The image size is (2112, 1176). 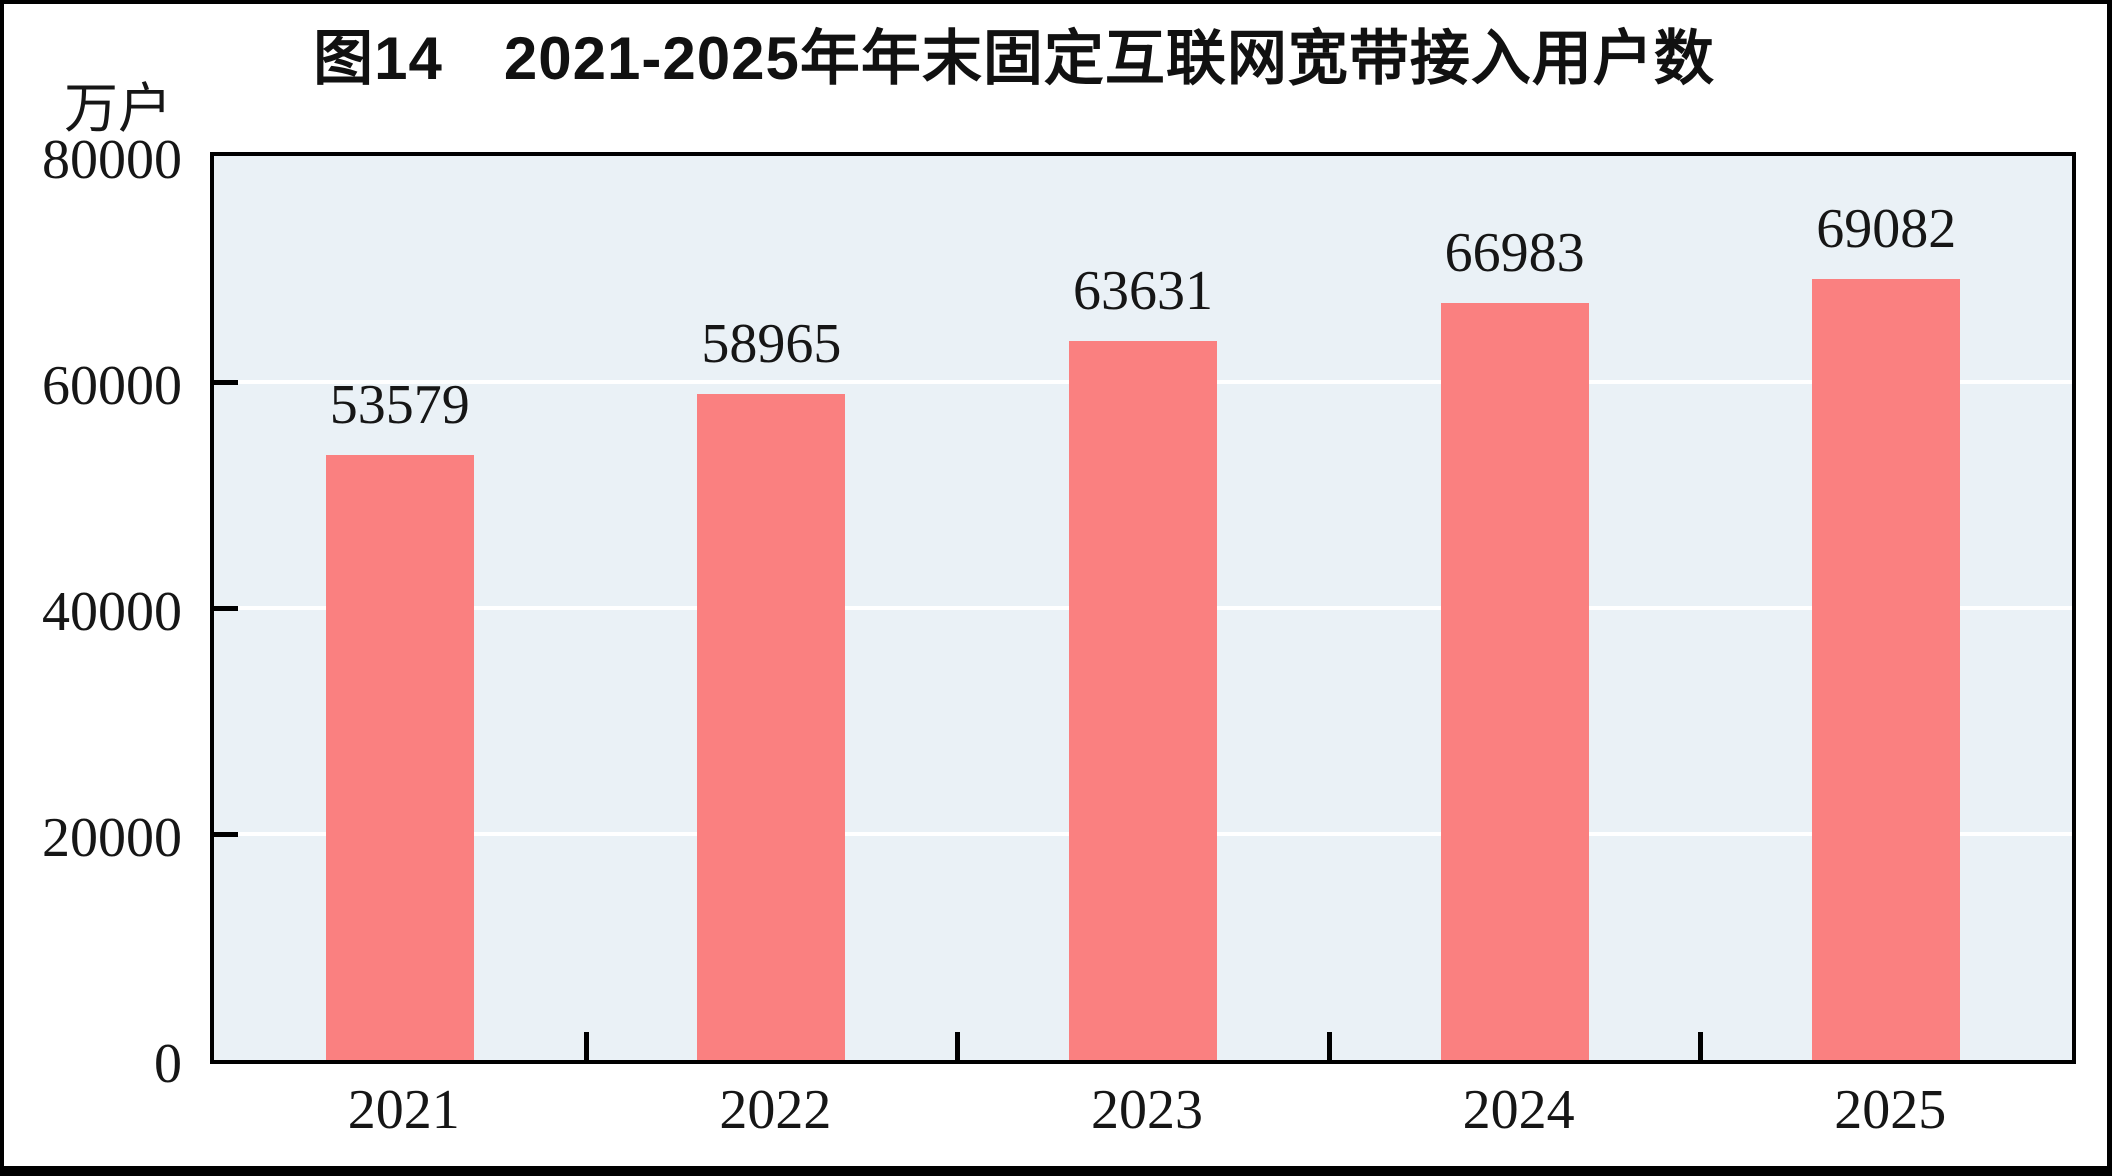 I want to click on bar-value-label: 66983, so click(x=1514, y=253).